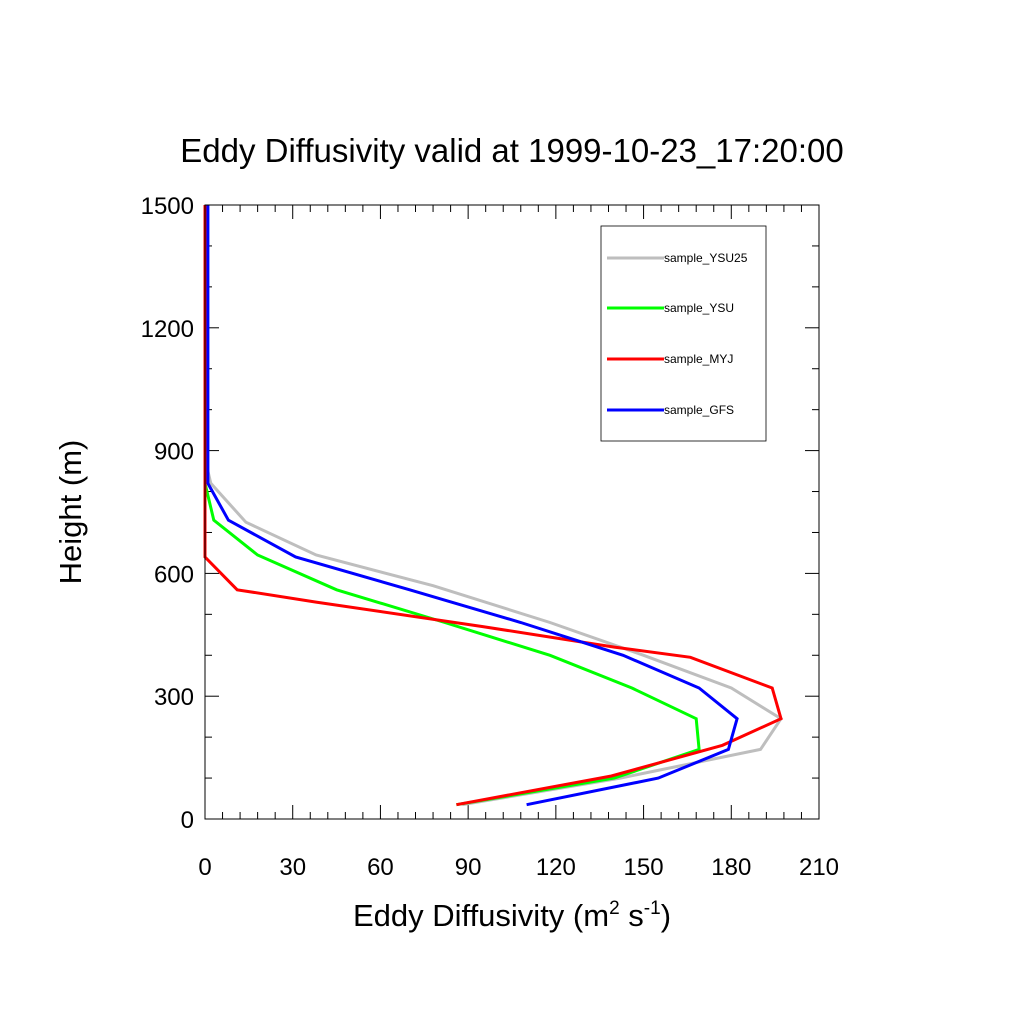  Describe the element at coordinates (699, 308) in the screenshot. I see `legend-label-ysu: sample_YSU` at that location.